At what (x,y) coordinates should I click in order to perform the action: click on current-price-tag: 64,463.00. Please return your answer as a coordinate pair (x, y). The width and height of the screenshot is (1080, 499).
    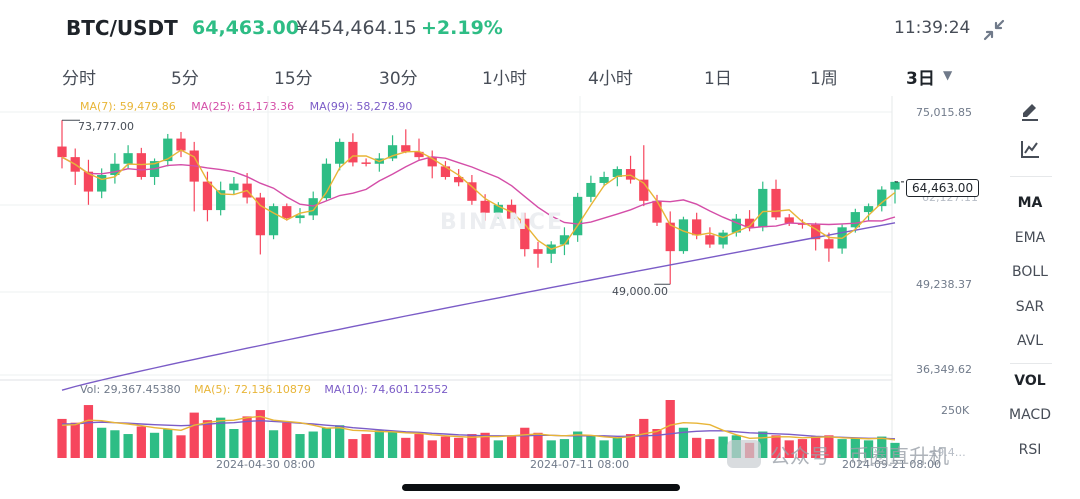
    Looking at the image, I should click on (943, 188).